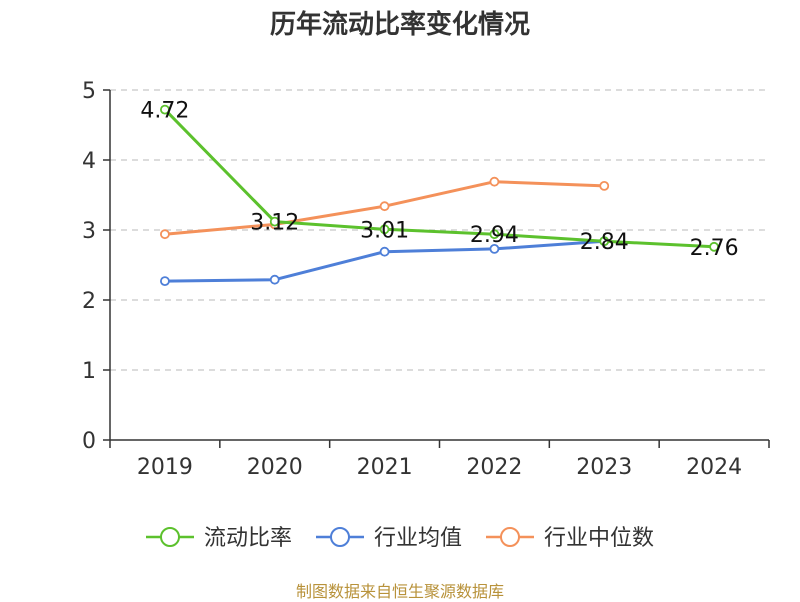 The image size is (800, 602). I want to click on data-label: 4.72, so click(164, 111).